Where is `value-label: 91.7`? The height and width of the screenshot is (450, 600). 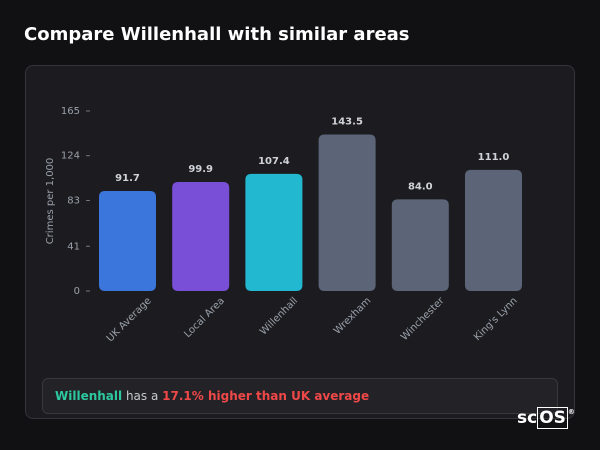 value-label: 91.7 is located at coordinates (127, 178).